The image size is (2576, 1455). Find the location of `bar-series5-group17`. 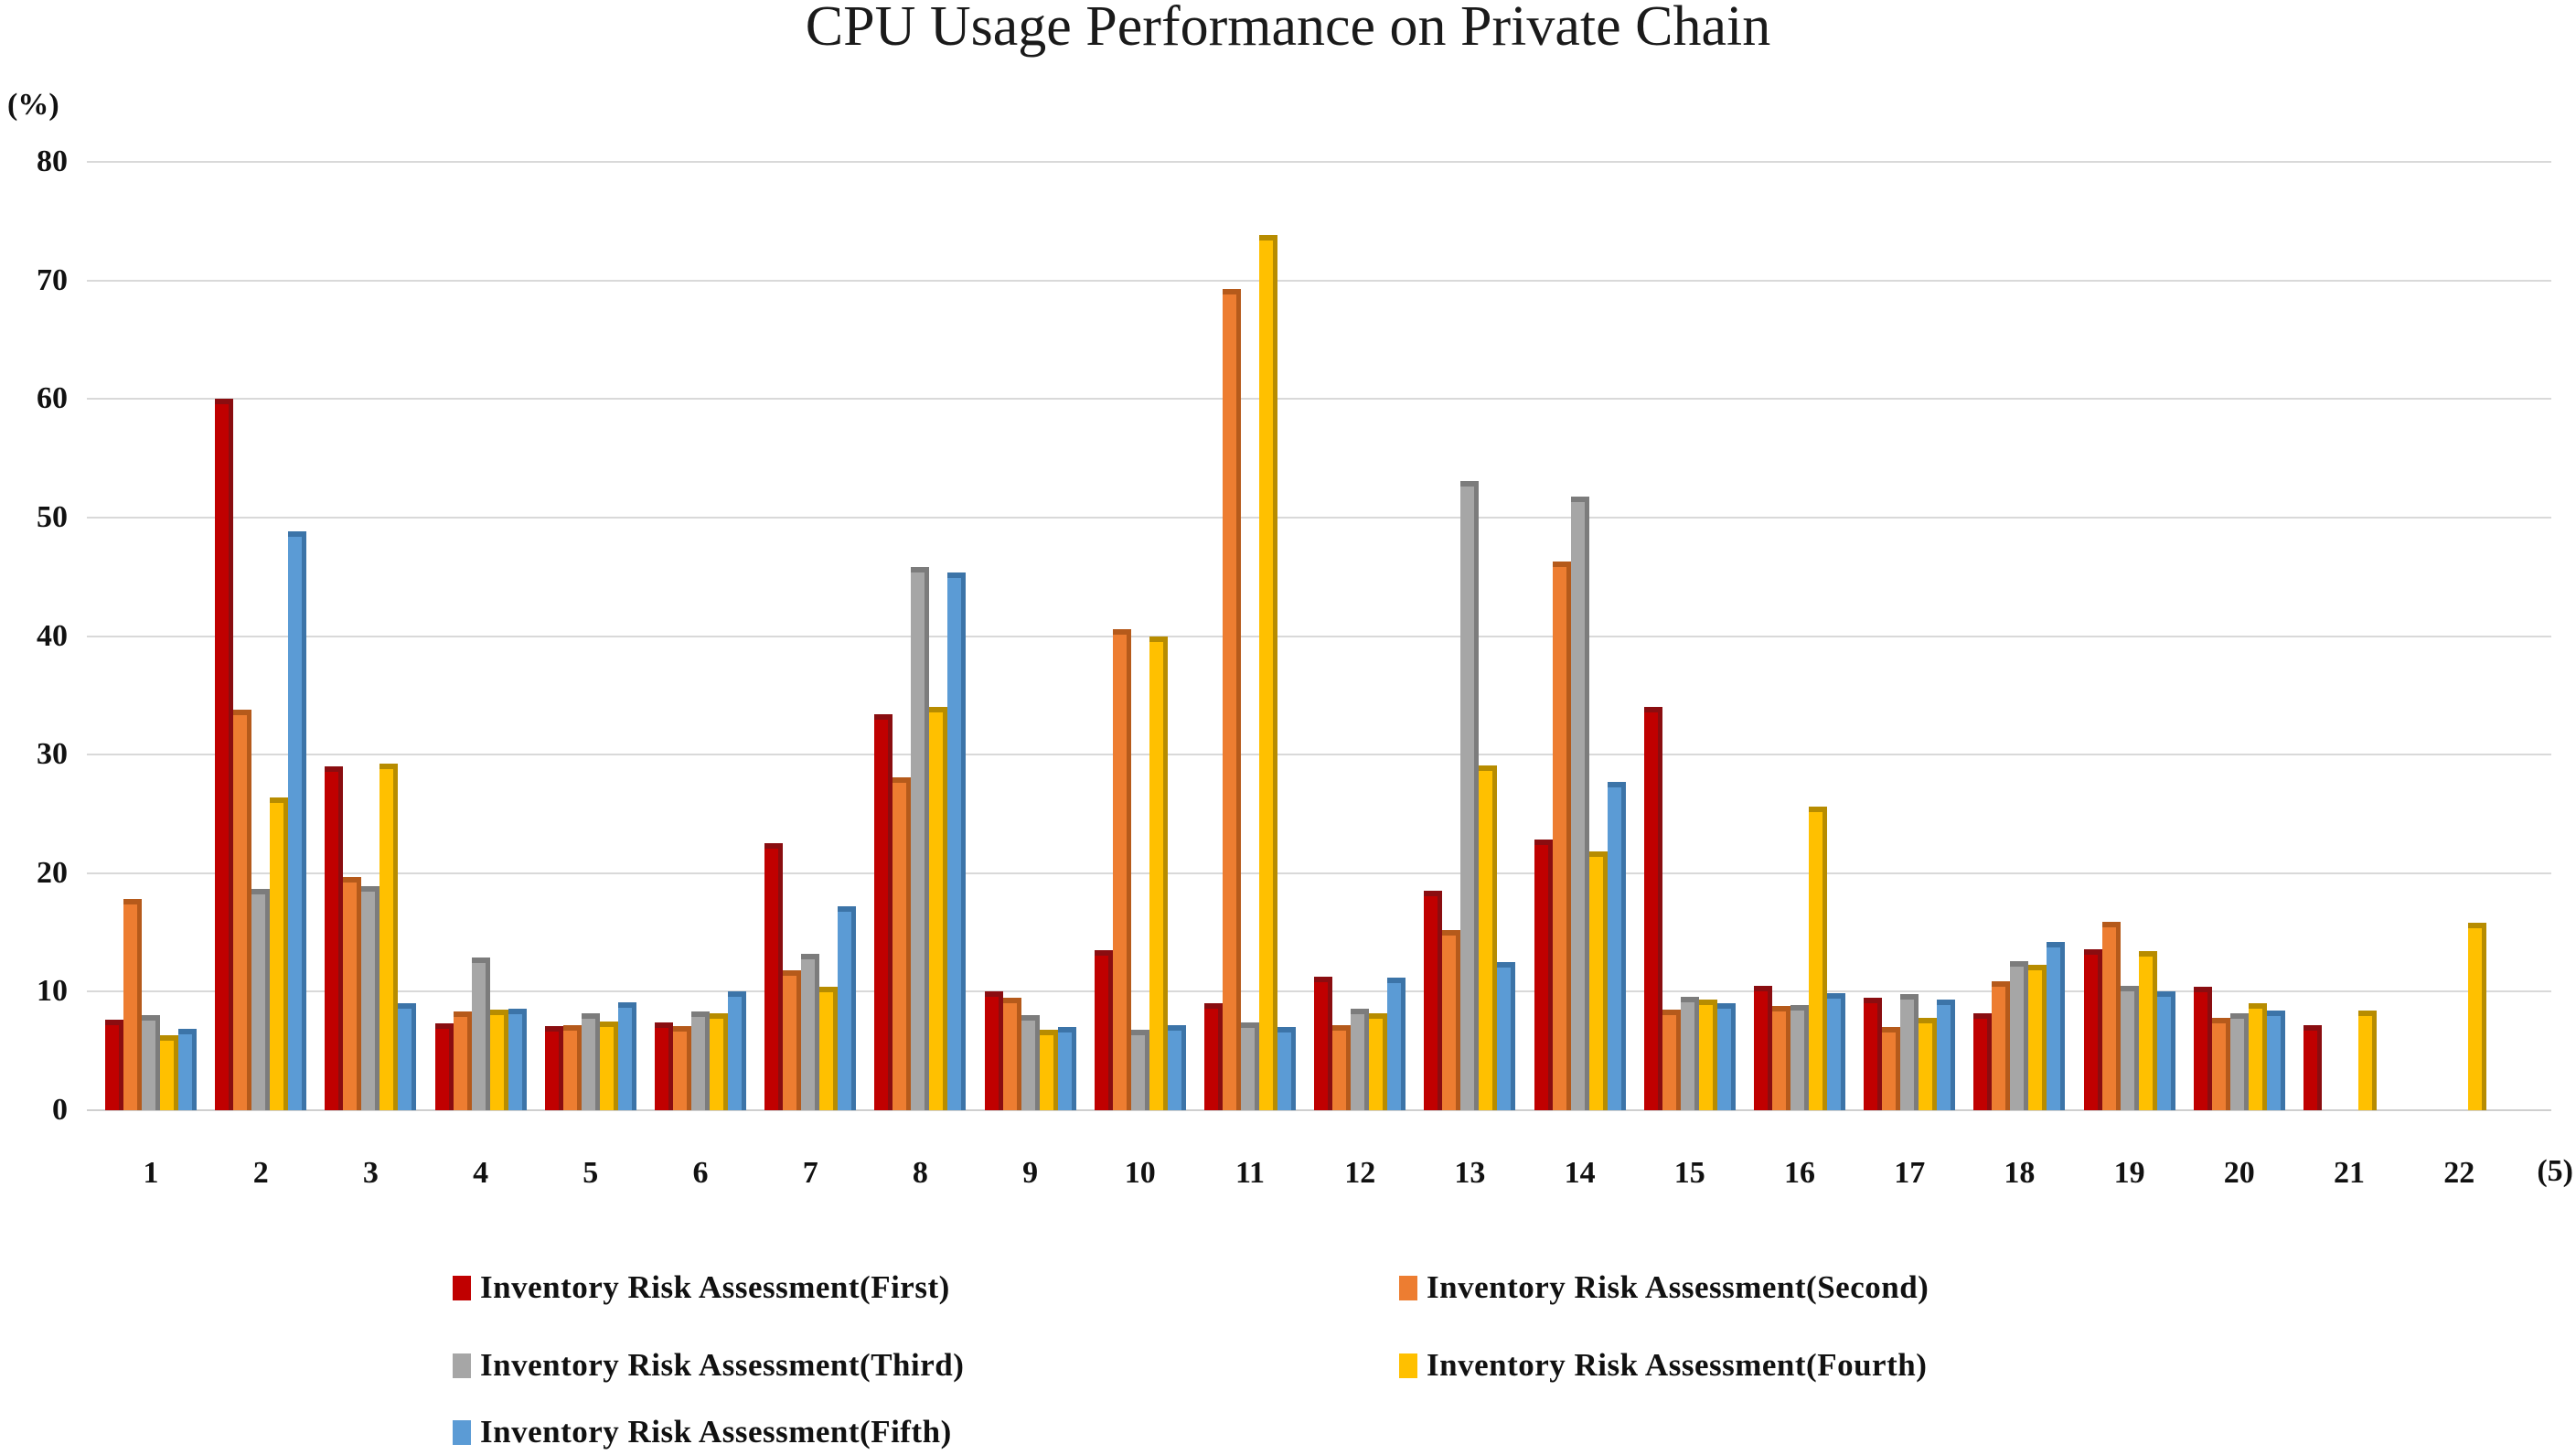

bar-series5-group17 is located at coordinates (1946, 1055).